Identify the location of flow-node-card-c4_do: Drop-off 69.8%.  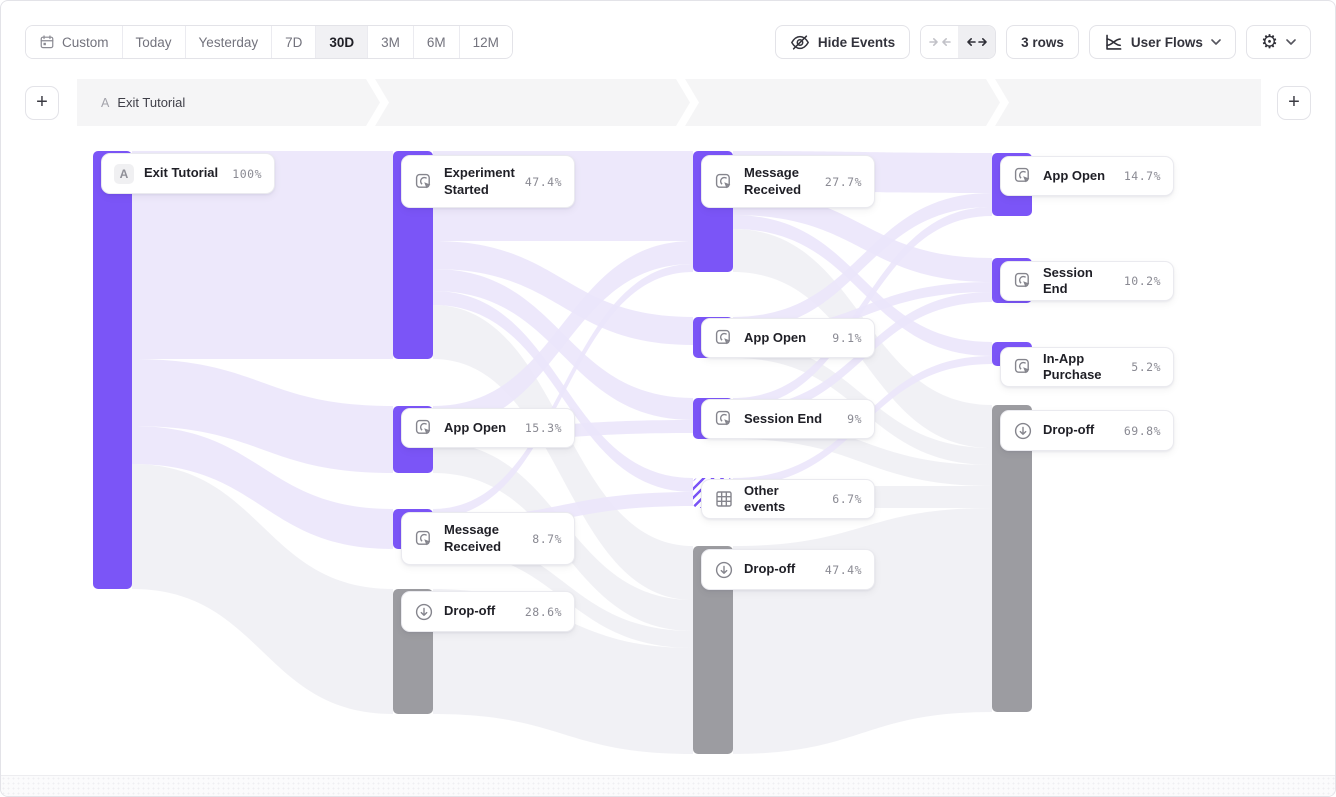
(1087, 430).